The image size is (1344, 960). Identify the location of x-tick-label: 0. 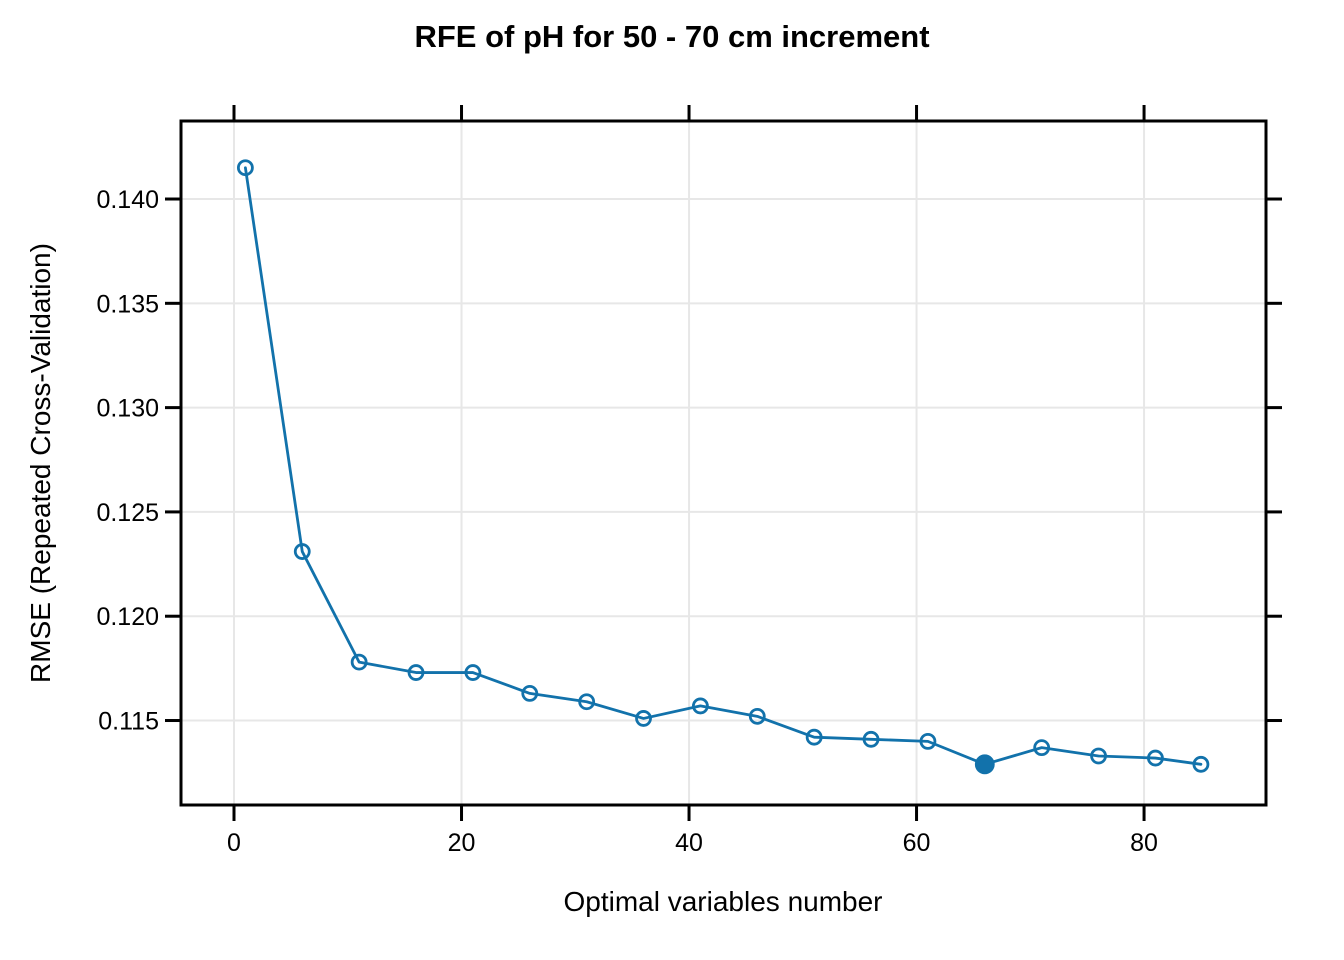
(234, 843).